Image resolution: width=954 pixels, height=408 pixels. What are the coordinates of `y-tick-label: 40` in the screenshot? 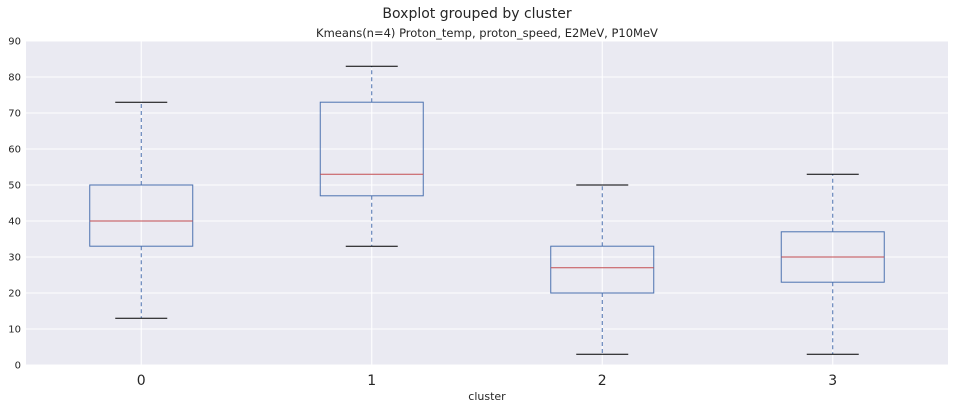 It's located at (14, 222).